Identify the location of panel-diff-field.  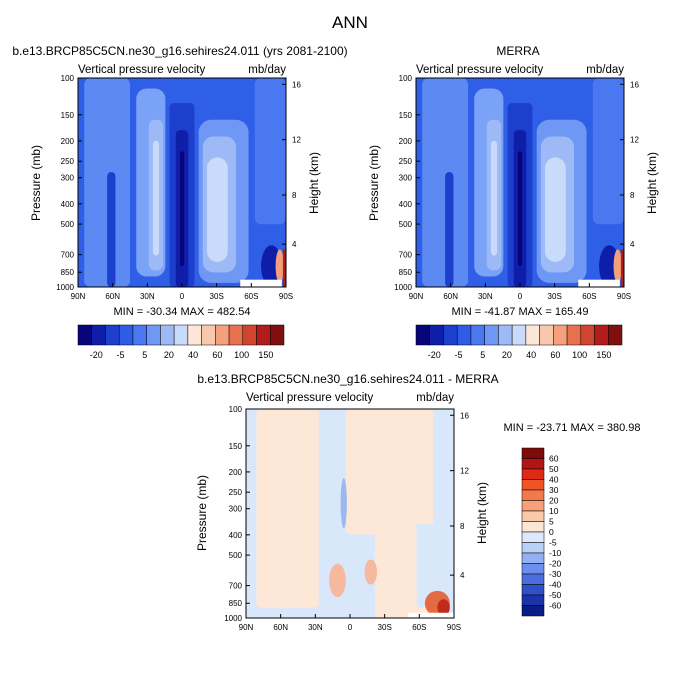
(350, 513).